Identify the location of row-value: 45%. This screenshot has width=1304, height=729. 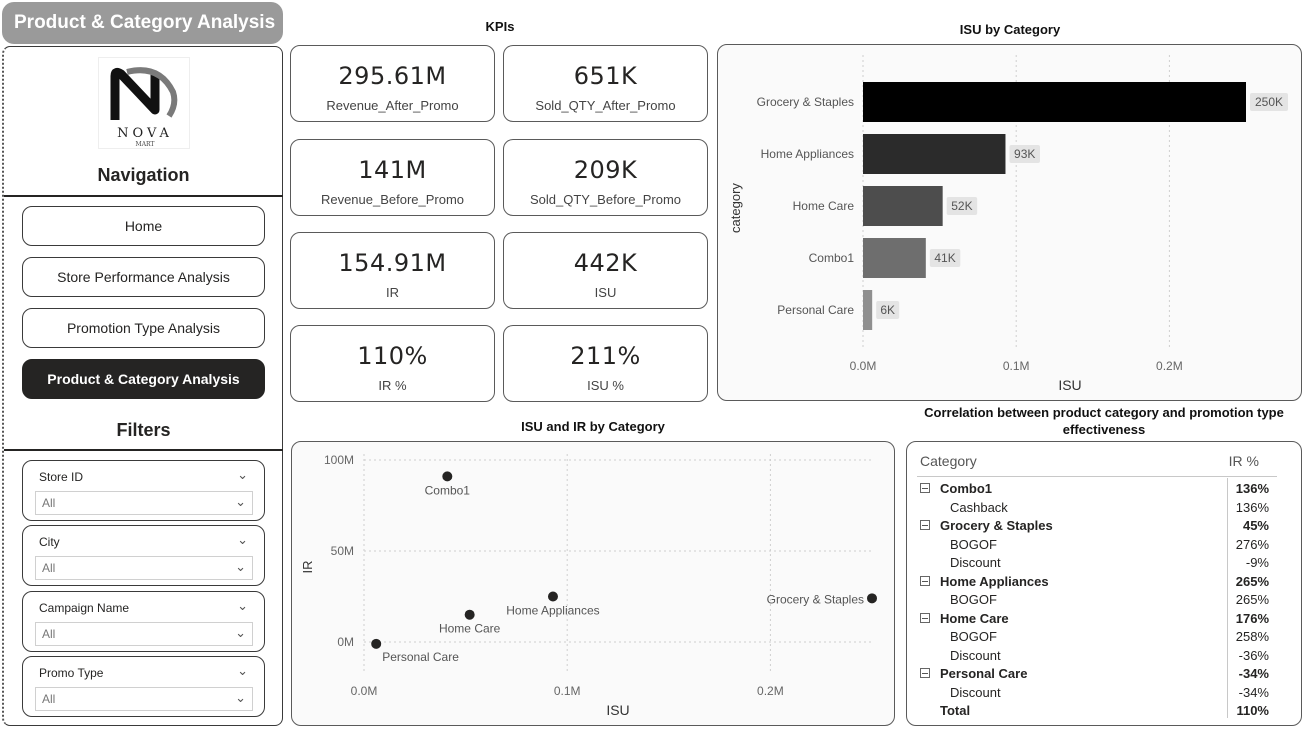
(1255, 525).